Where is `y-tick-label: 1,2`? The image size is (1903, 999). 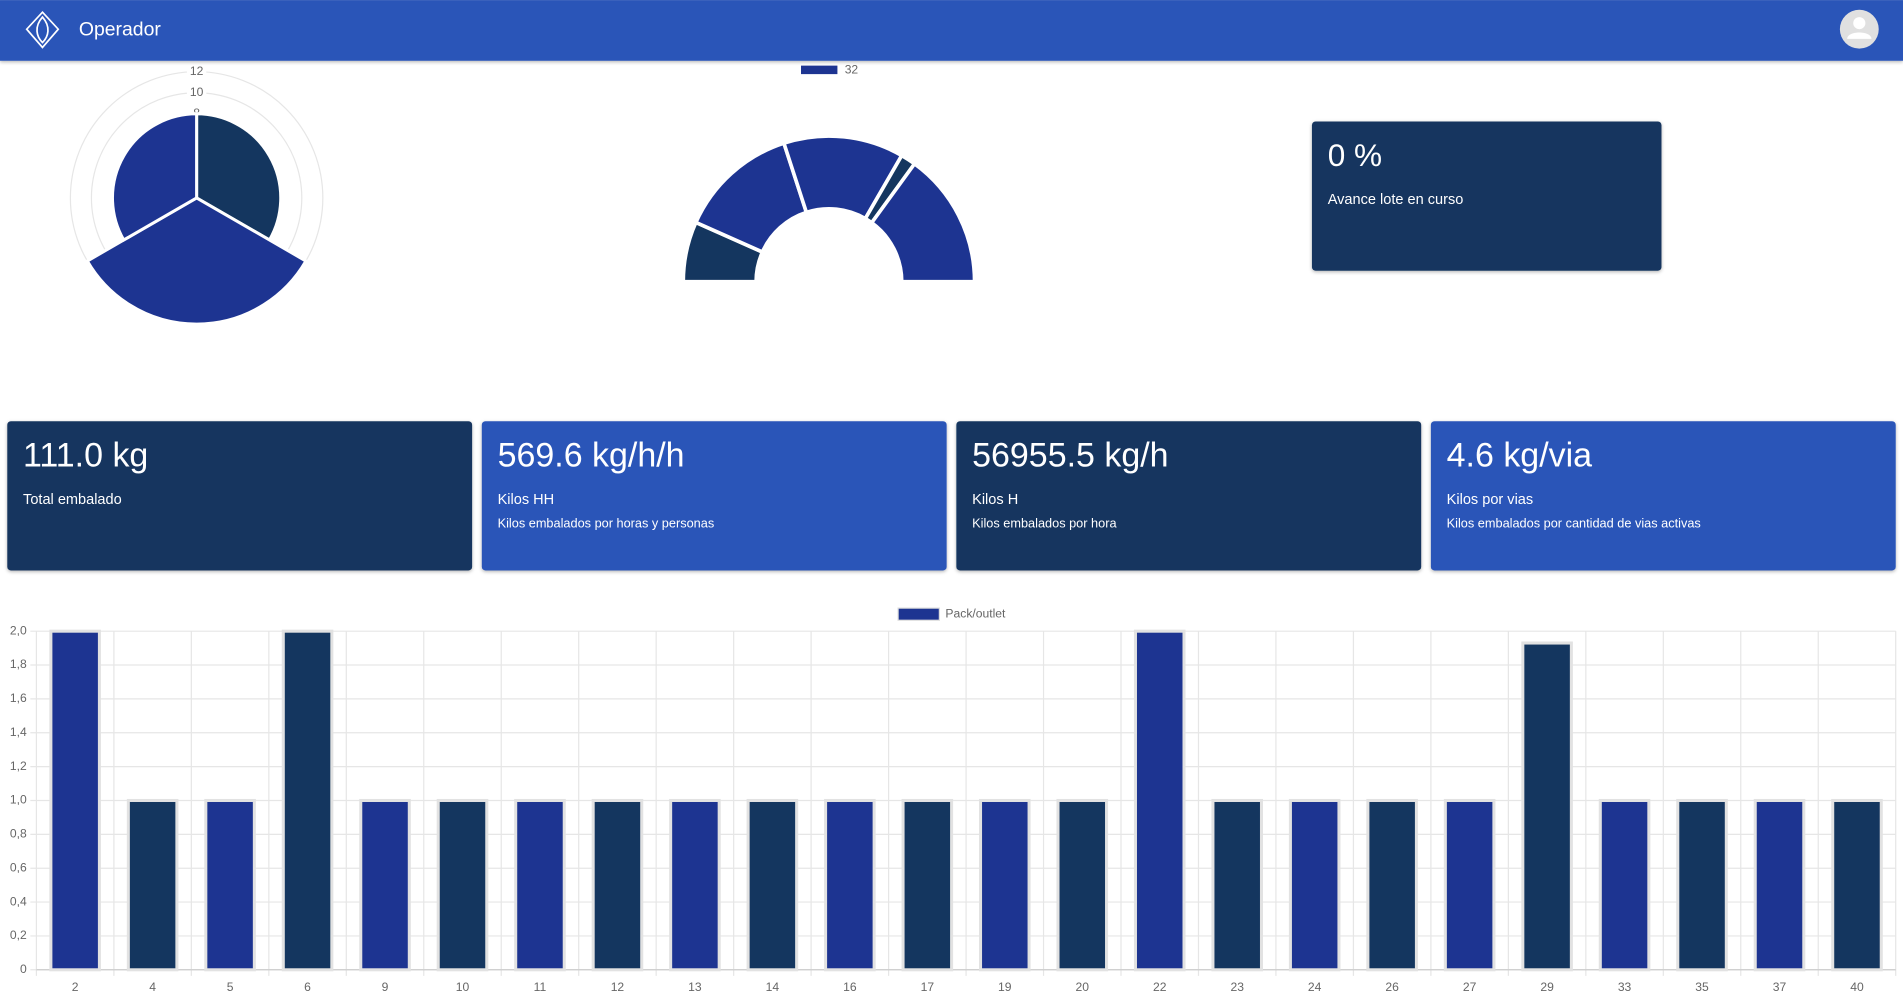
y-tick-label: 1,2 is located at coordinates (18, 766).